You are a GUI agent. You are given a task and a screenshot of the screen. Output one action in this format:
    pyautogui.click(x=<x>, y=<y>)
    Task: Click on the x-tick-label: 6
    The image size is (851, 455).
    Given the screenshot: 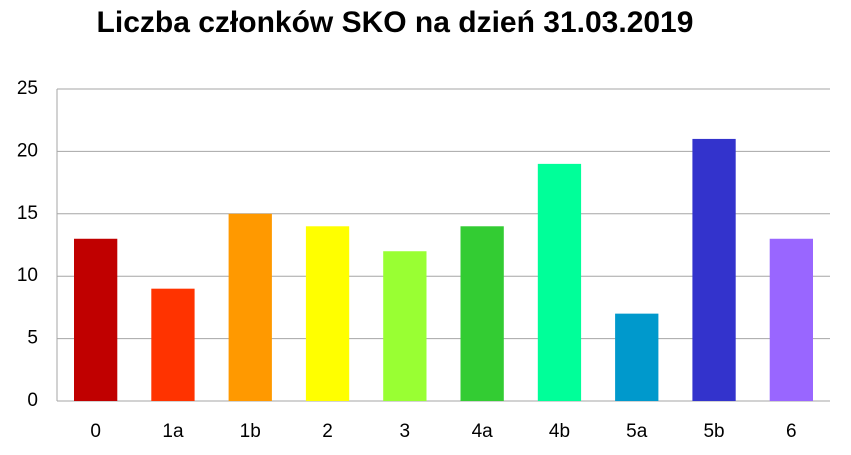 What is the action you would take?
    pyautogui.click(x=791, y=431)
    